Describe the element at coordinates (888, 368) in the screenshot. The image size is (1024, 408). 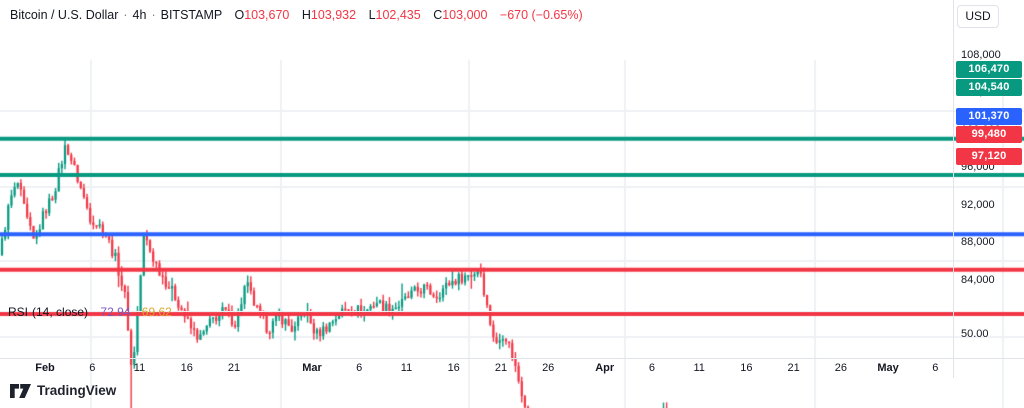
I see `time-axis-label: May` at that location.